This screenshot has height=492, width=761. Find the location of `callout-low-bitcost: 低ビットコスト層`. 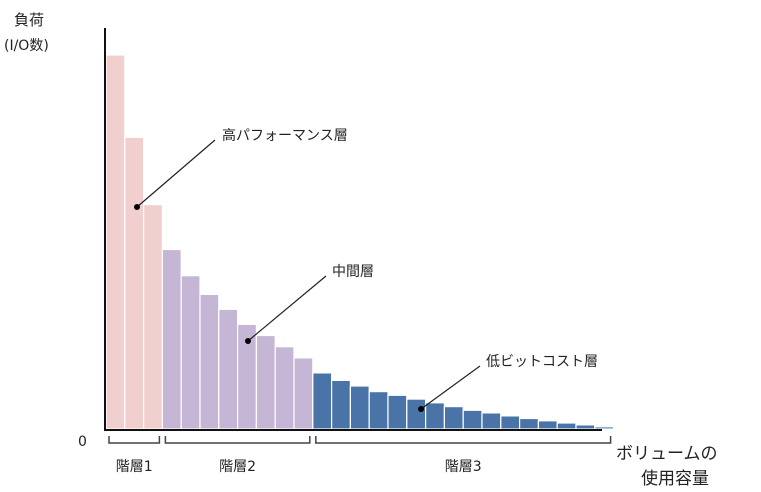

callout-low-bitcost: 低ビットコスト層 is located at coordinates (508, 383).